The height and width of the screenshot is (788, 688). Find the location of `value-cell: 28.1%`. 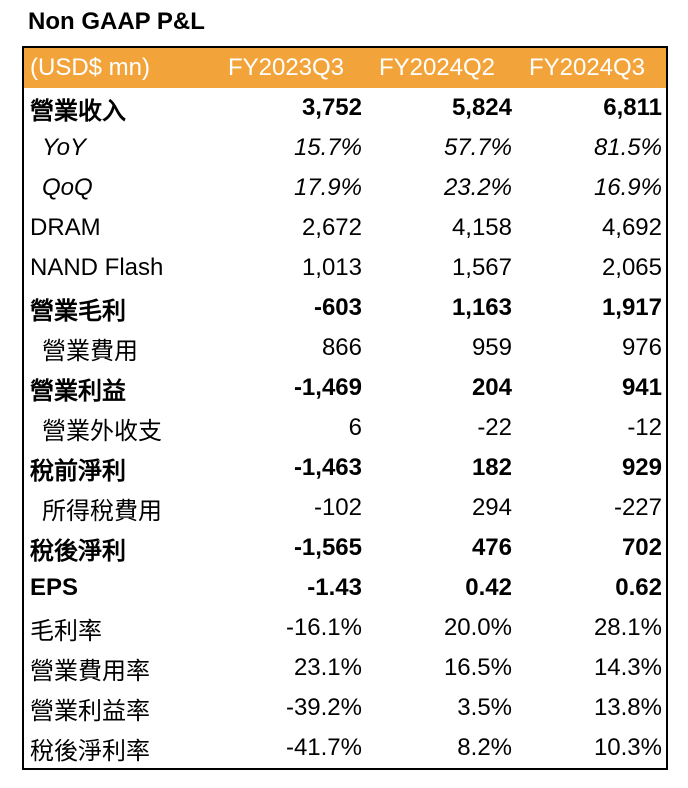

value-cell: 28.1% is located at coordinates (627, 627).